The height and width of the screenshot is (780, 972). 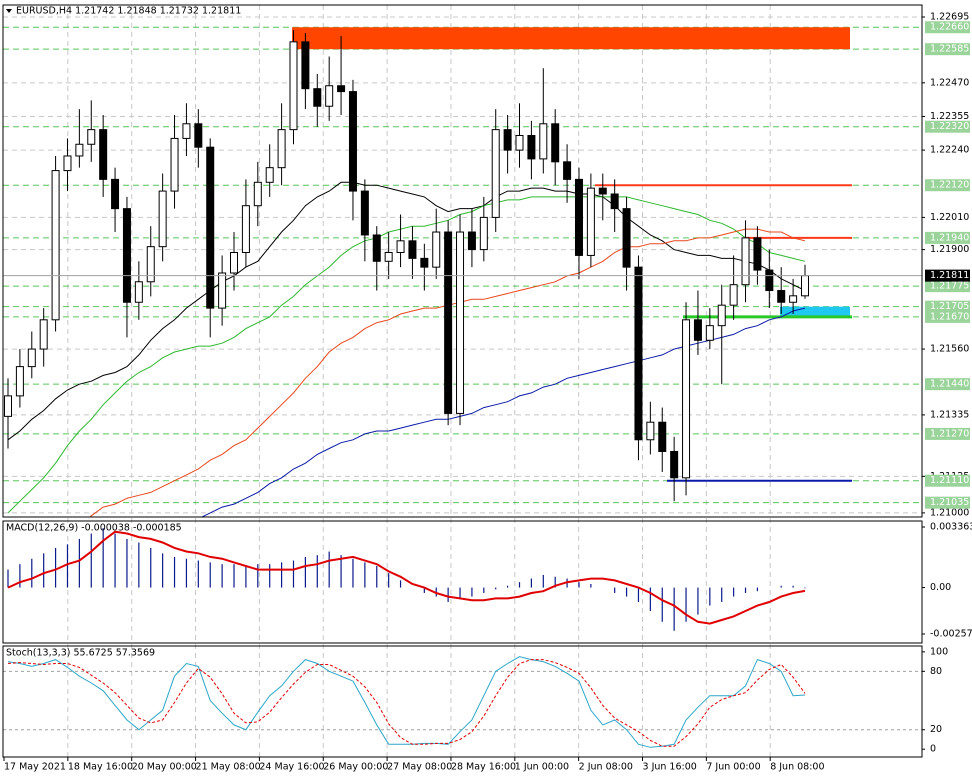 I want to click on stochastic-signal-line, so click(x=406, y=703).